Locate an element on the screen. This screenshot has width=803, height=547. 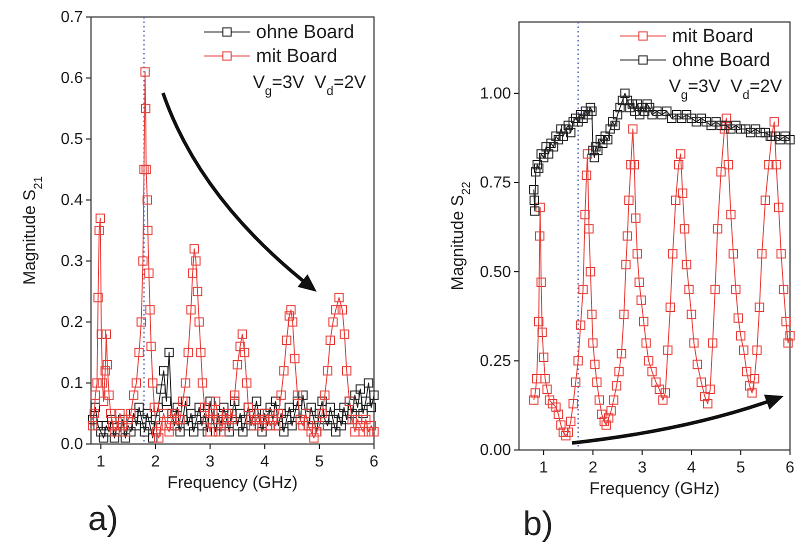
text: a) is located at coordinates (103, 519).